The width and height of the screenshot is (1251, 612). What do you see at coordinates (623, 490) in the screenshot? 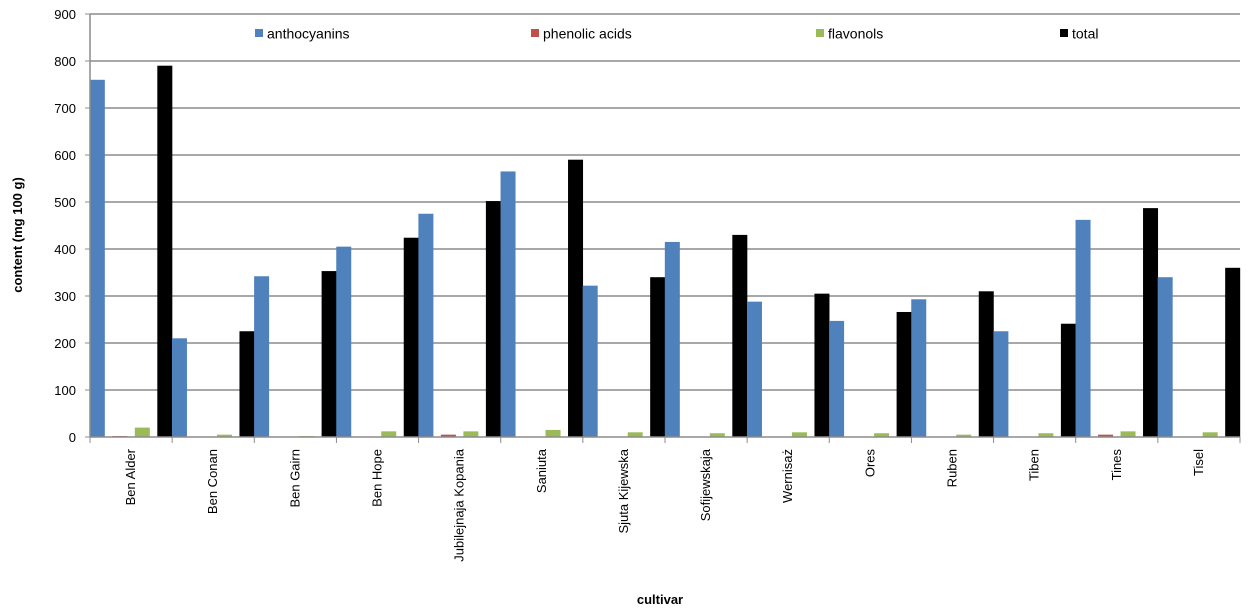
I see `x-tick-label: Sjuta Kijewska` at bounding box center [623, 490].